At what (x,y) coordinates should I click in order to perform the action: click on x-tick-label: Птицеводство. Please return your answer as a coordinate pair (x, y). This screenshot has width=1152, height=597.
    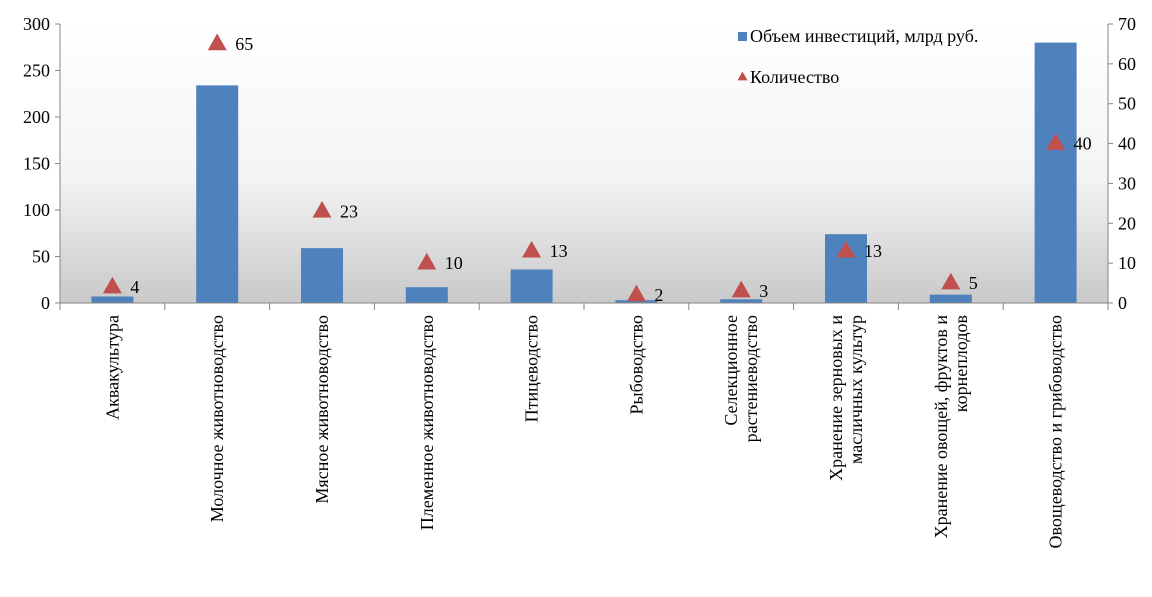
    Looking at the image, I should click on (532, 368).